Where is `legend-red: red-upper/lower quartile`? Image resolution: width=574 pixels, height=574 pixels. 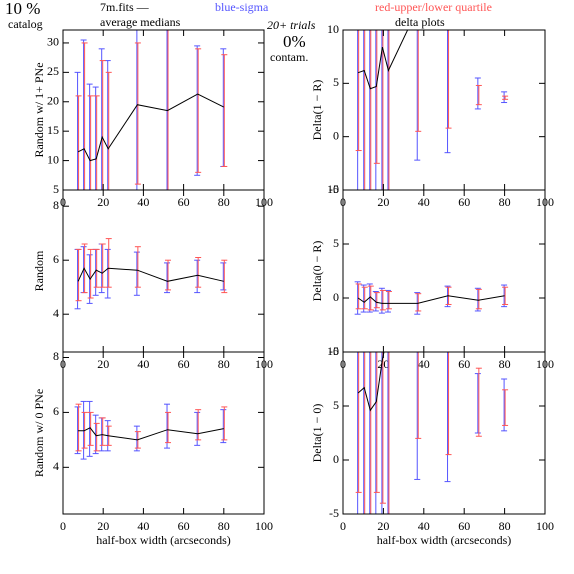 legend-red: red-upper/lower quartile is located at coordinates (433, 7).